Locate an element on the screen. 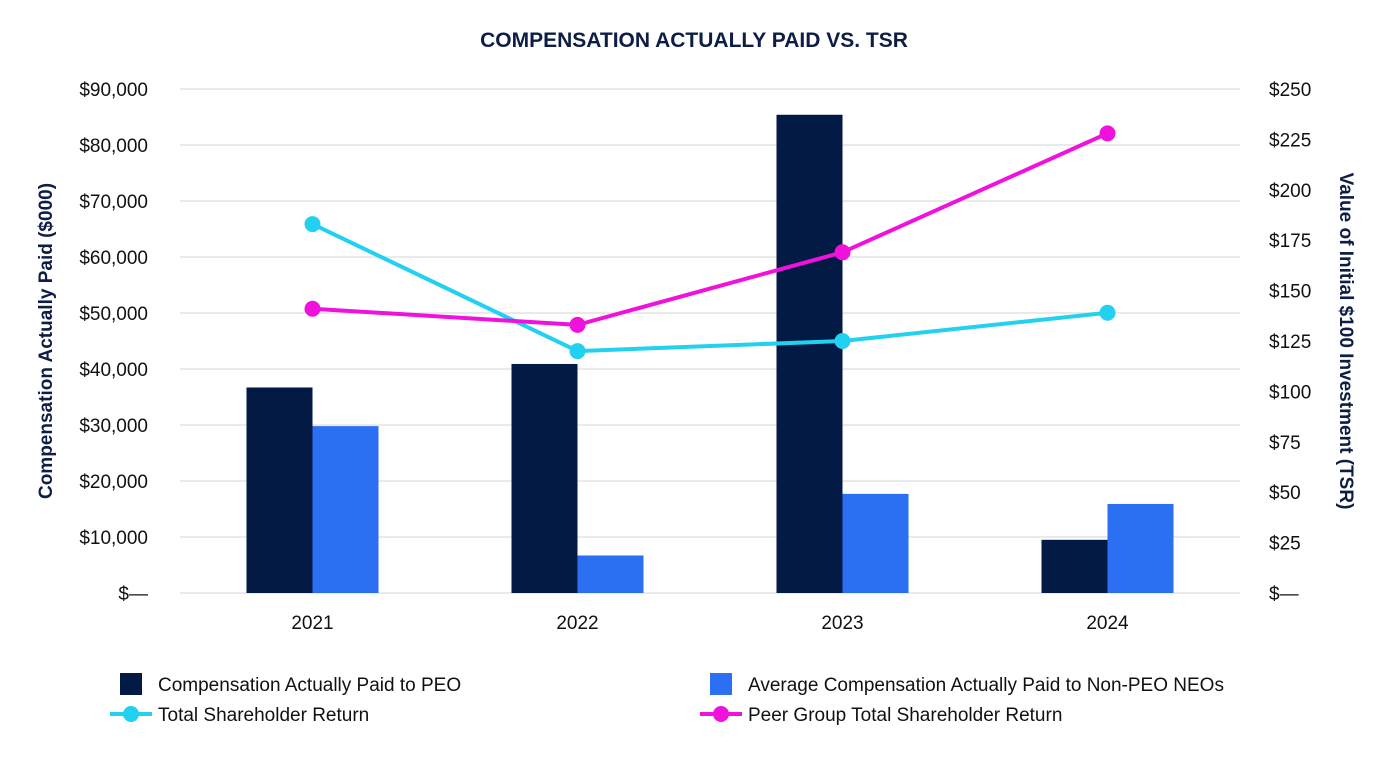 This screenshot has height=768, width=1392. right-tick-label: $225 is located at coordinates (1290, 140).